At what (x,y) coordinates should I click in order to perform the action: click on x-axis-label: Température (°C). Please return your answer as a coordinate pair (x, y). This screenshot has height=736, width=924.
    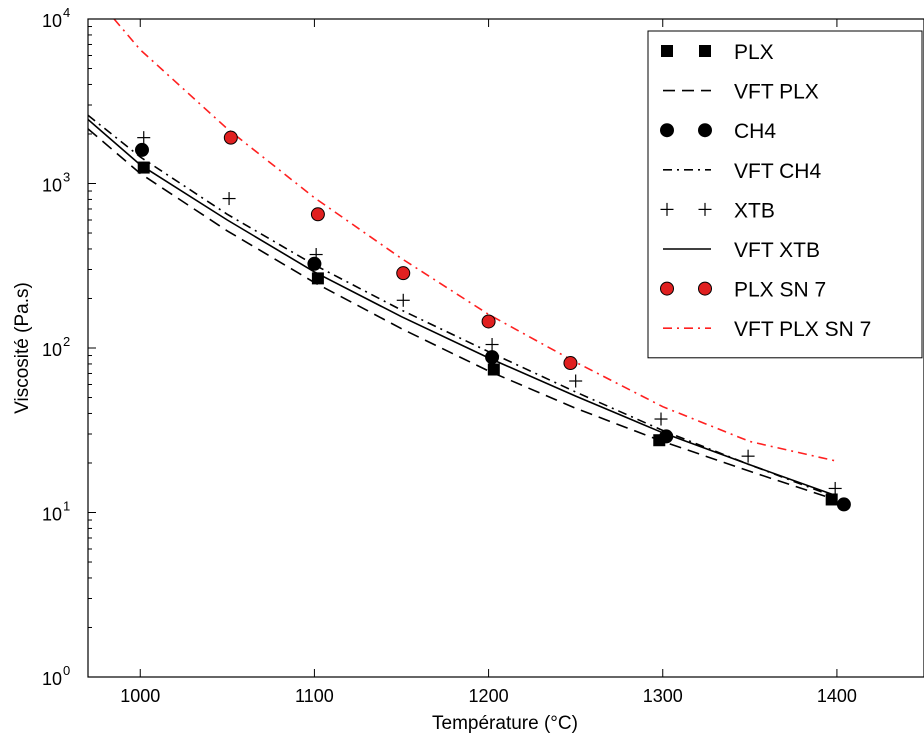
    Looking at the image, I should click on (505, 723).